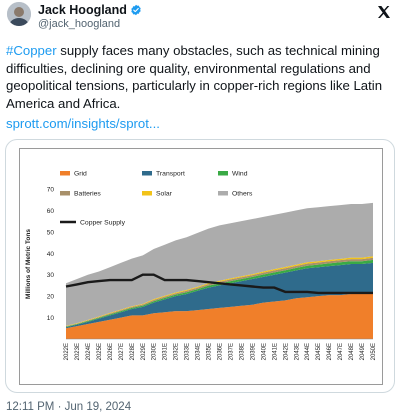 This screenshot has width=400, height=418. I want to click on x-tick-label: 2024E, so click(89, 351).